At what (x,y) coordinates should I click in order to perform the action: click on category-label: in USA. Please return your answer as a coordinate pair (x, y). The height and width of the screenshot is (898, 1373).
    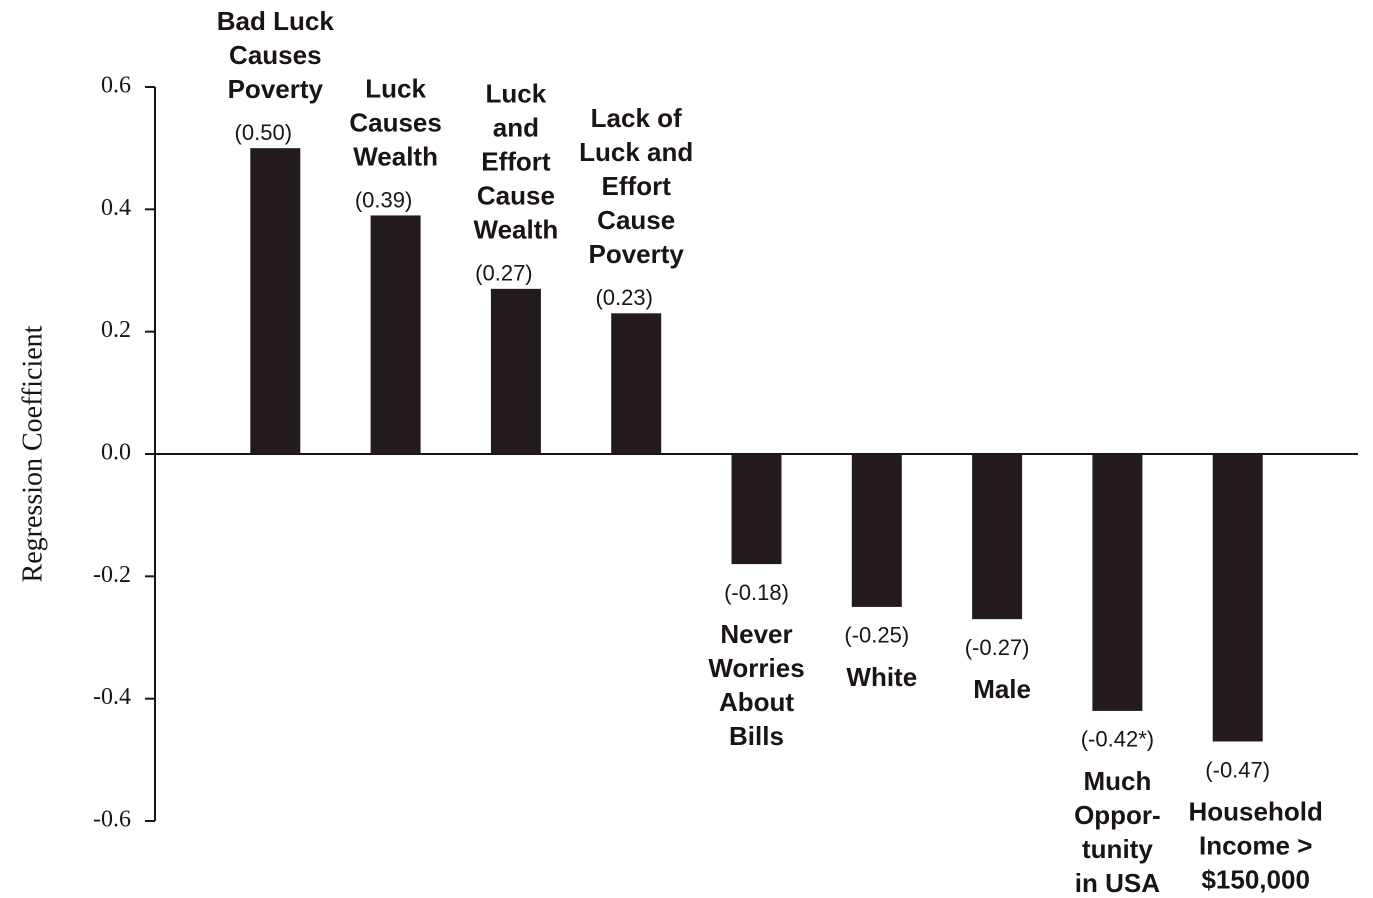
    Looking at the image, I should click on (1117, 883).